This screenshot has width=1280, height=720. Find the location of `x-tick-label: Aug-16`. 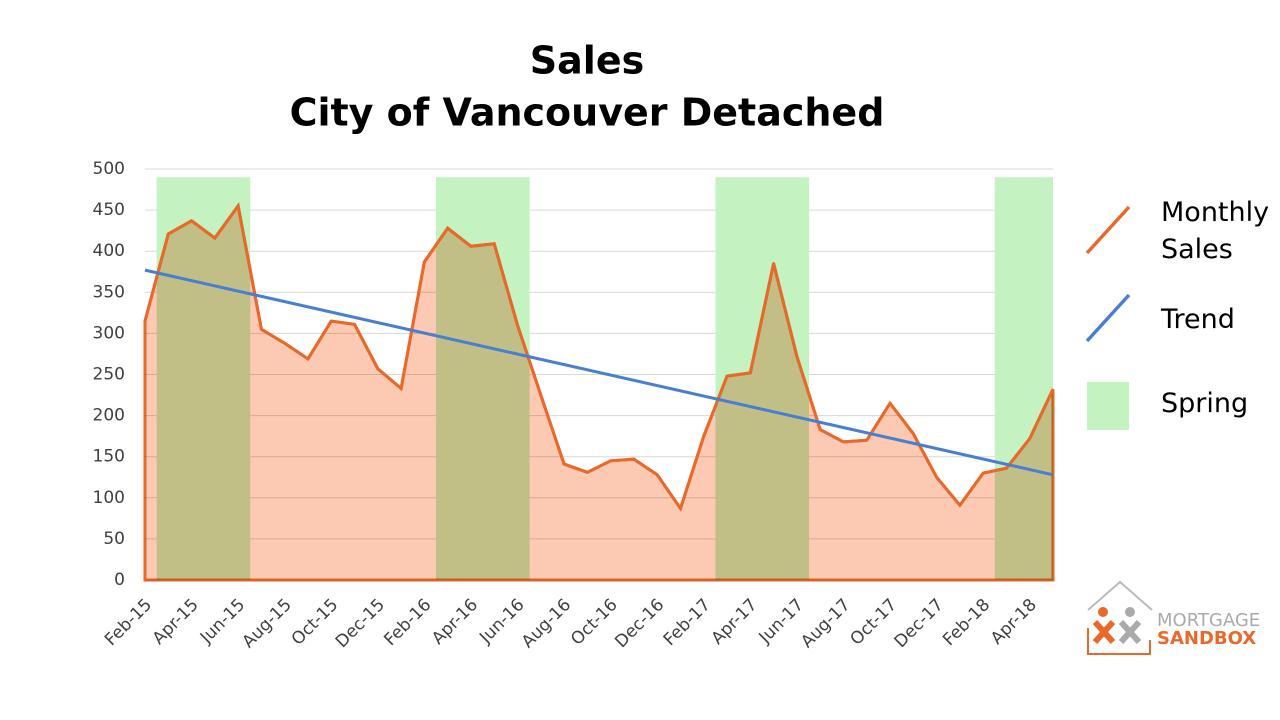

x-tick-label: Aug-16 is located at coordinates (546, 623).